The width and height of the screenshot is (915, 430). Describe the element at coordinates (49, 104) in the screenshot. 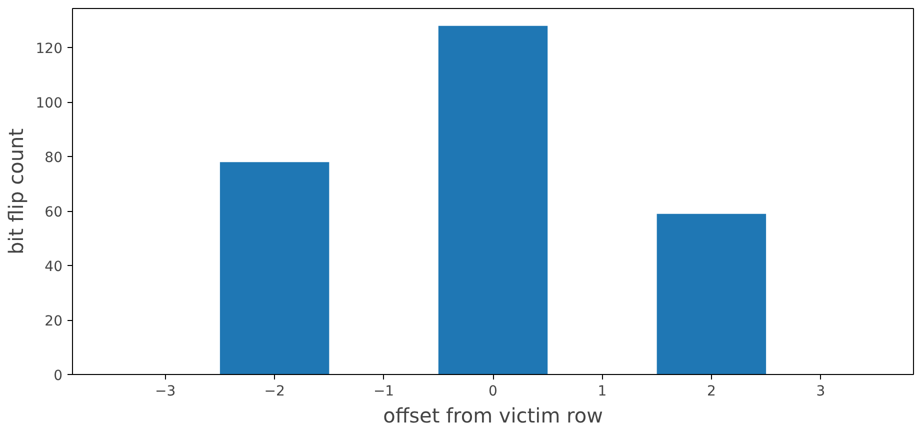

I see `y-tick-label: 100` at that location.